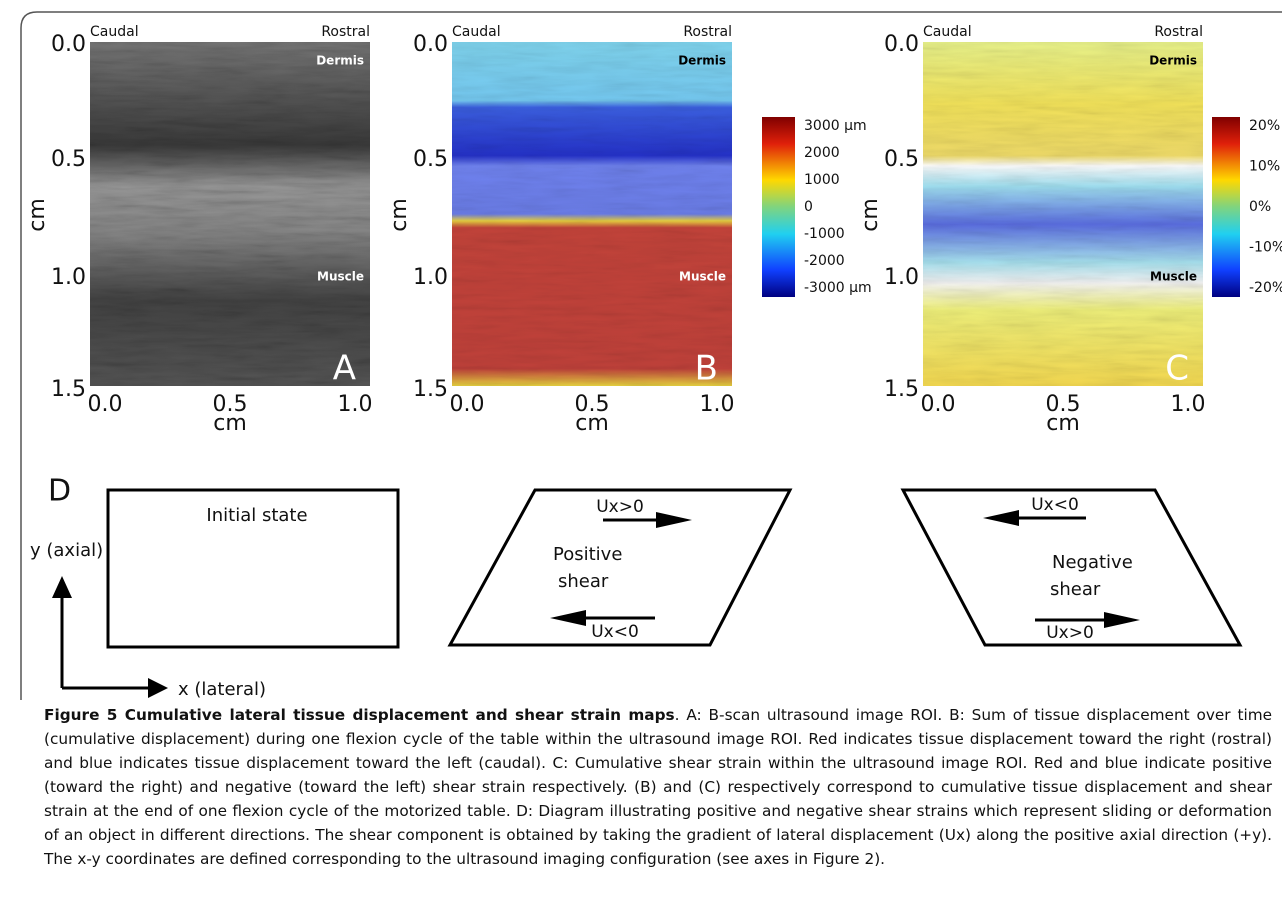 The width and height of the screenshot is (1282, 914). What do you see at coordinates (253, 568) in the screenshot?
I see `initial-box` at bounding box center [253, 568].